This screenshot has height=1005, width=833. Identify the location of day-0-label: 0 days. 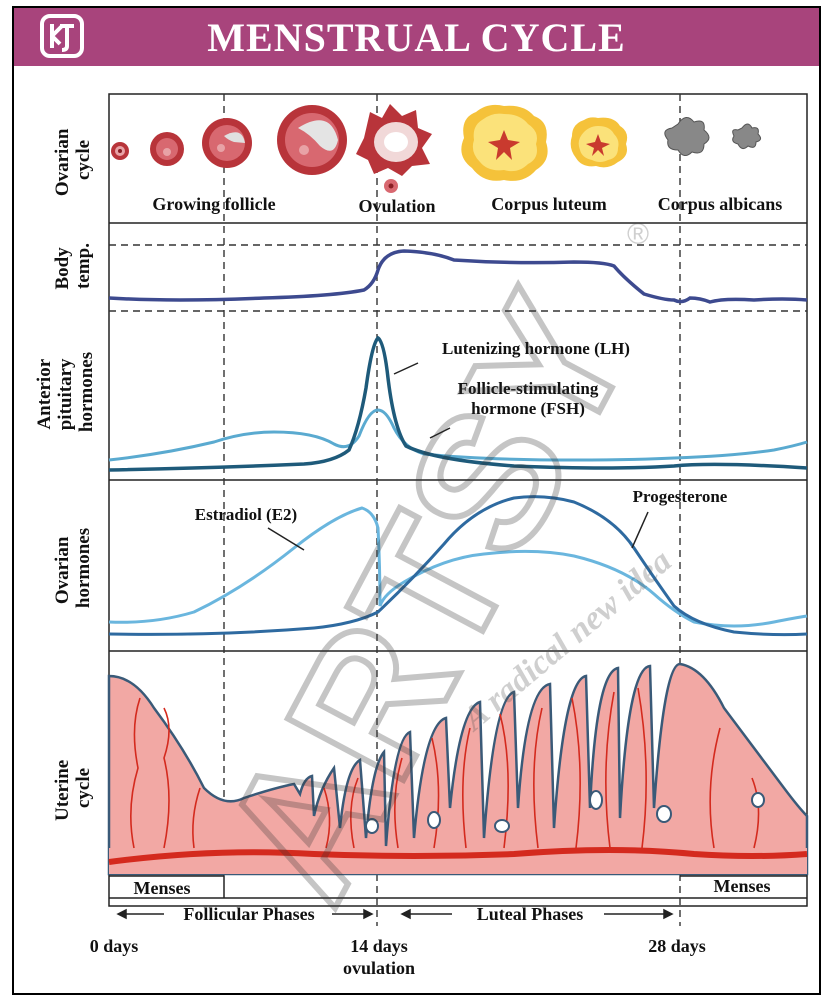
(114, 946).